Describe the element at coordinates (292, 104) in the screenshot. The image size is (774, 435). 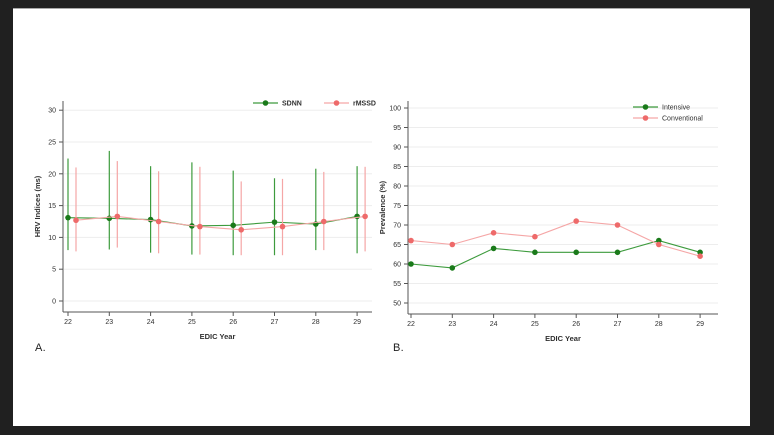
I see `legend-label: SDNN` at that location.